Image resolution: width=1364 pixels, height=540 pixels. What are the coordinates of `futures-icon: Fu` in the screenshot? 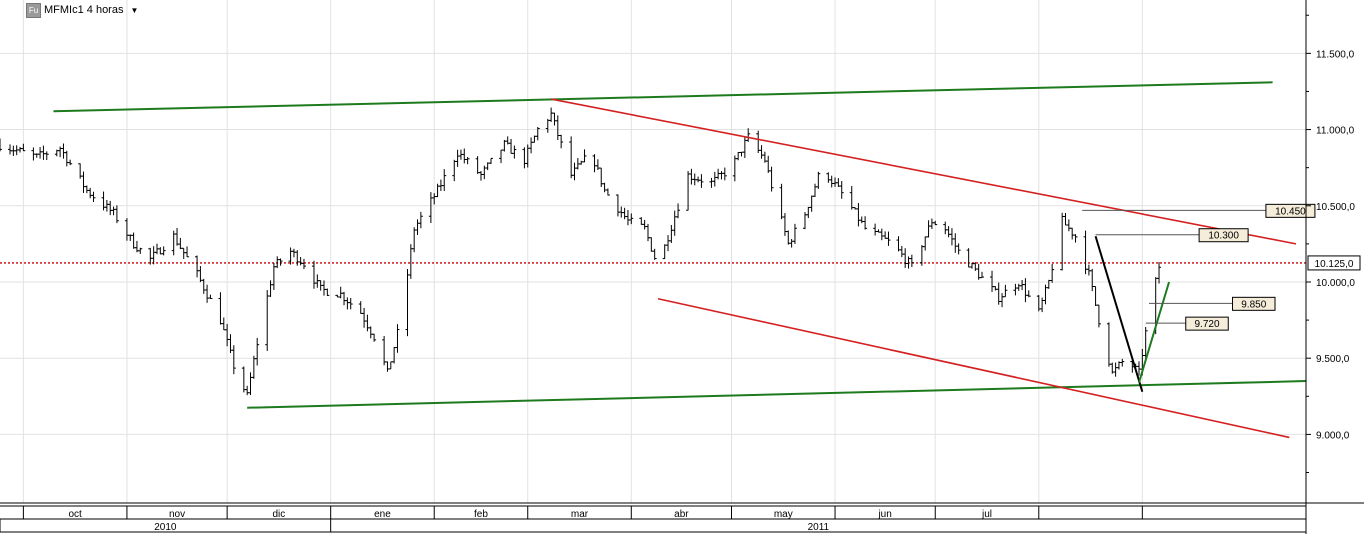 It's located at (33, 10).